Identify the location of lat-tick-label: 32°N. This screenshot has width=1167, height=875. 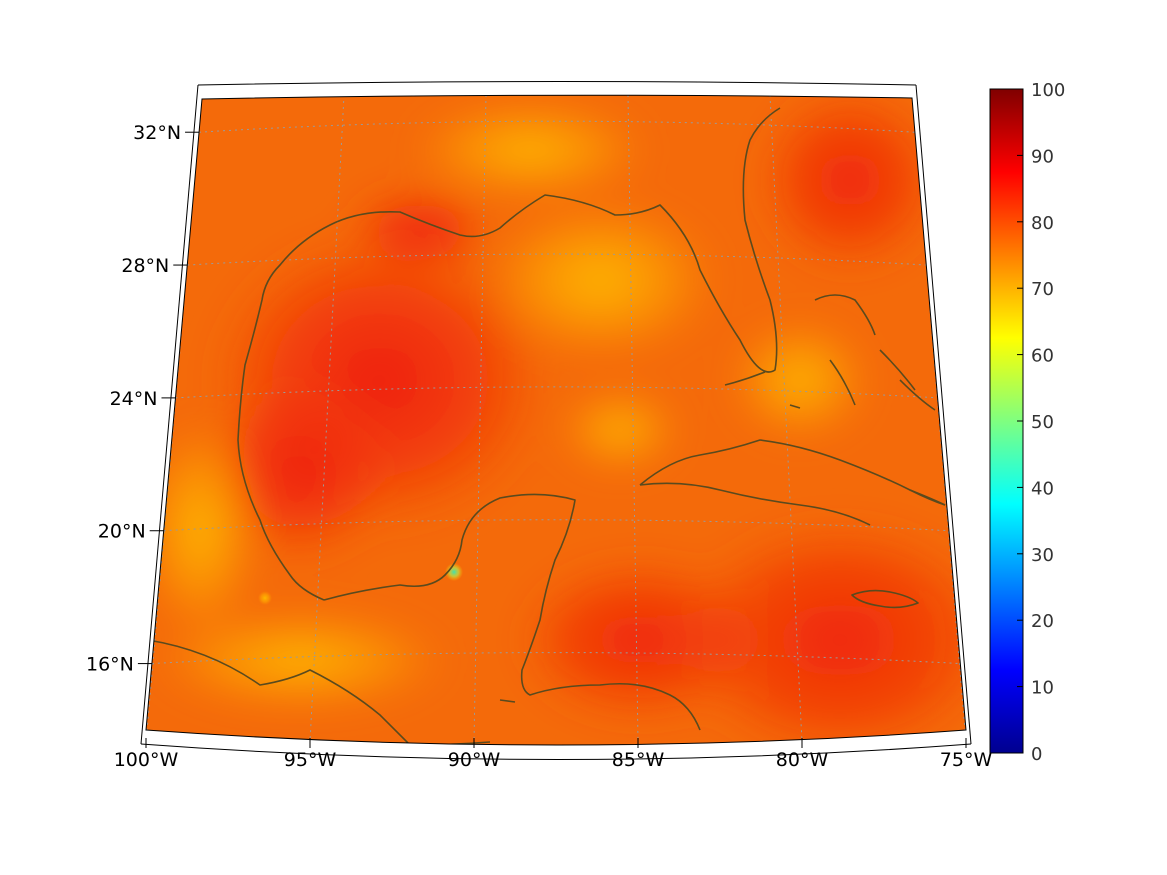
(157, 133).